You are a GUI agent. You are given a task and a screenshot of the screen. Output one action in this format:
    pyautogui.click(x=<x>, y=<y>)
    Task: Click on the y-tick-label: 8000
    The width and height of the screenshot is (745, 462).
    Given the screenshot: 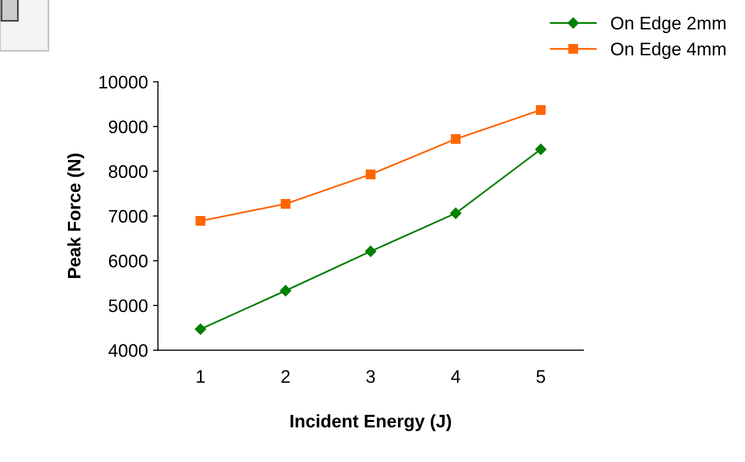 What is the action you would take?
    pyautogui.click(x=128, y=171)
    